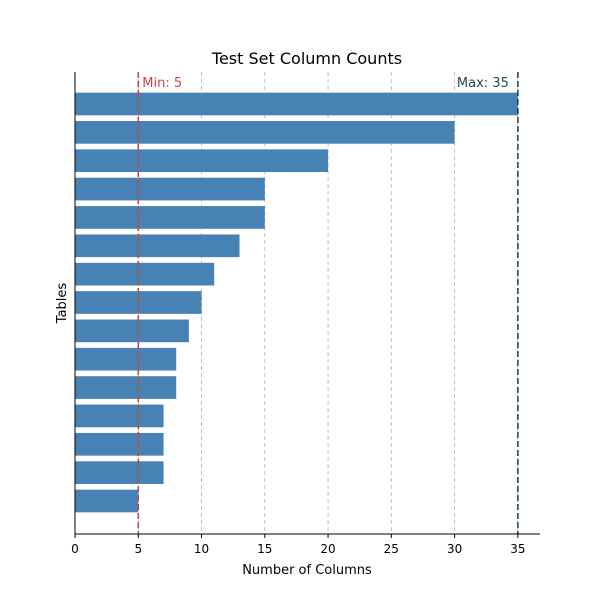 This screenshot has height=600, width=600. What do you see at coordinates (307, 570) in the screenshot?
I see `x-axis-label: Number of Columns` at bounding box center [307, 570].